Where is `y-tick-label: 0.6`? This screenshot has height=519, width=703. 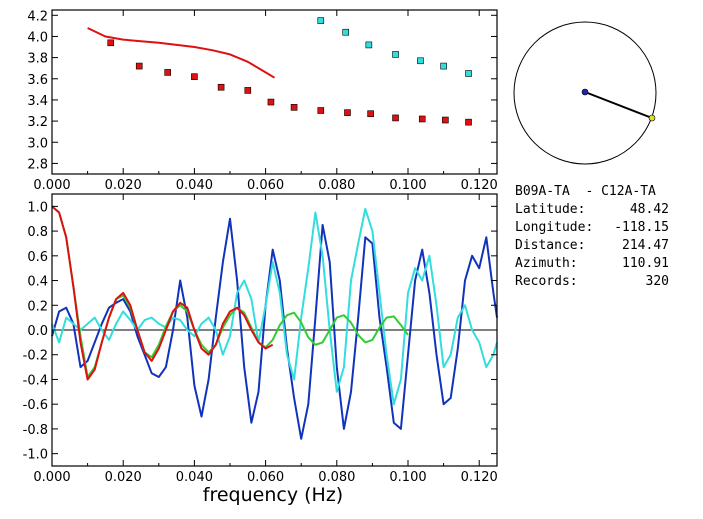 y-tick-label: 0.6 is located at coordinates (37, 257).